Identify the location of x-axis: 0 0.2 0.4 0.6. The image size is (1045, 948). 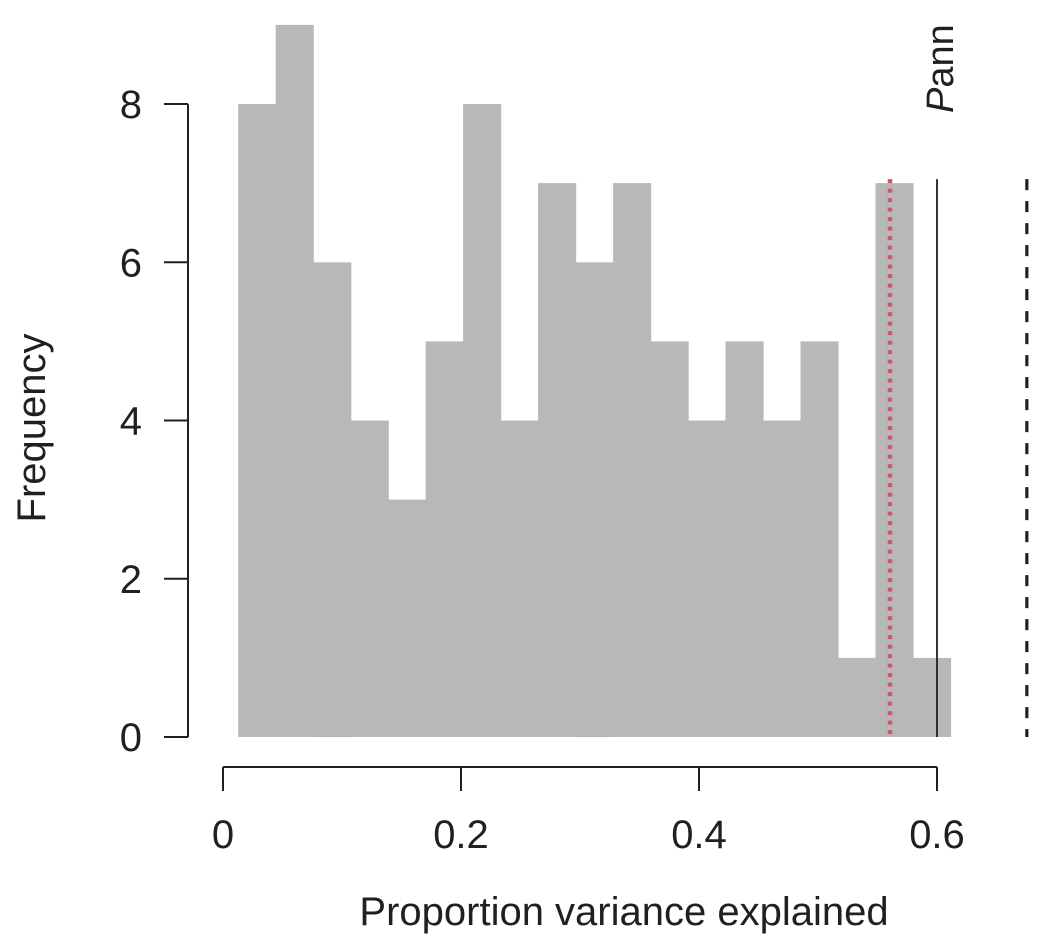
(588, 811).